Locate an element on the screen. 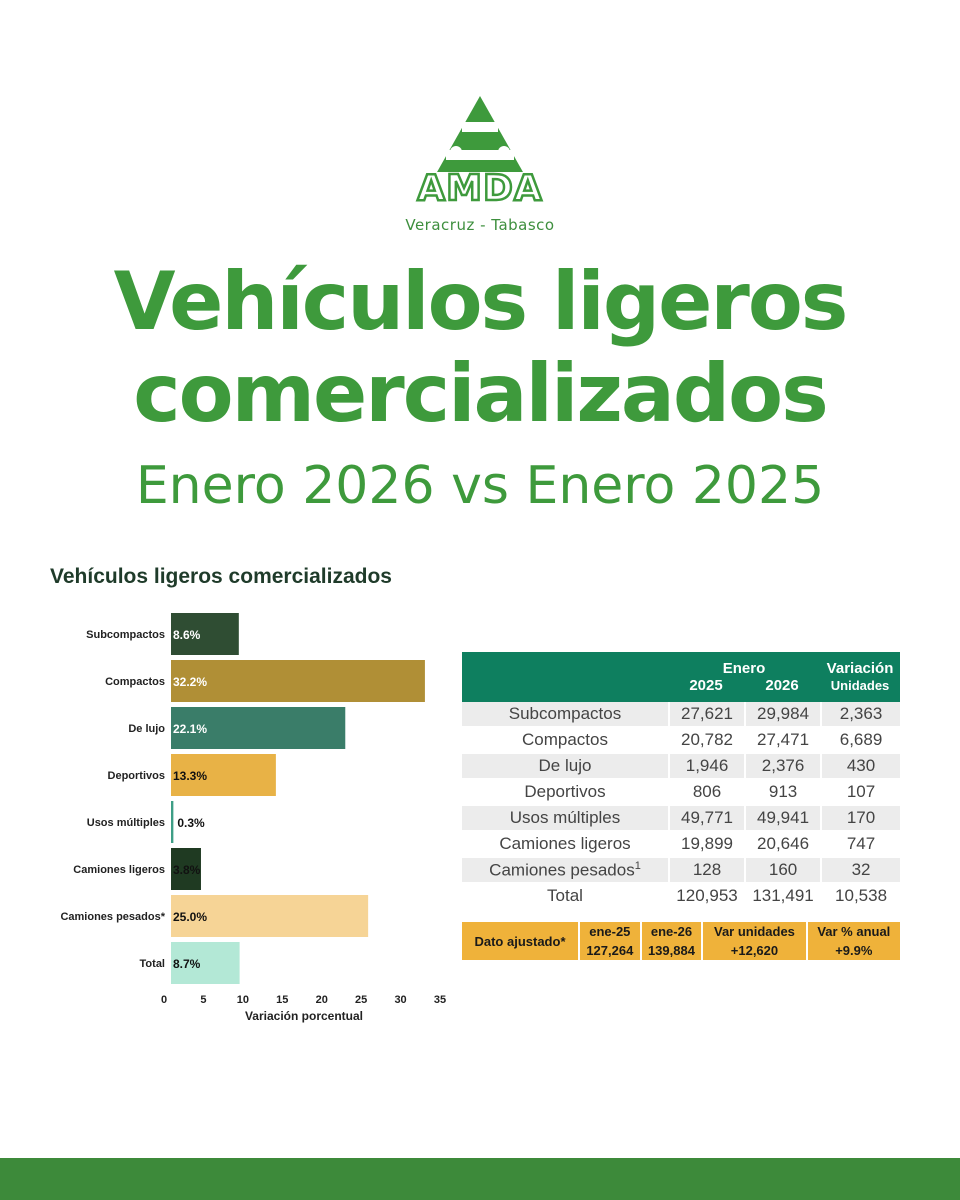 The width and height of the screenshot is (960, 1200). row-2025: 806 is located at coordinates (706, 793).